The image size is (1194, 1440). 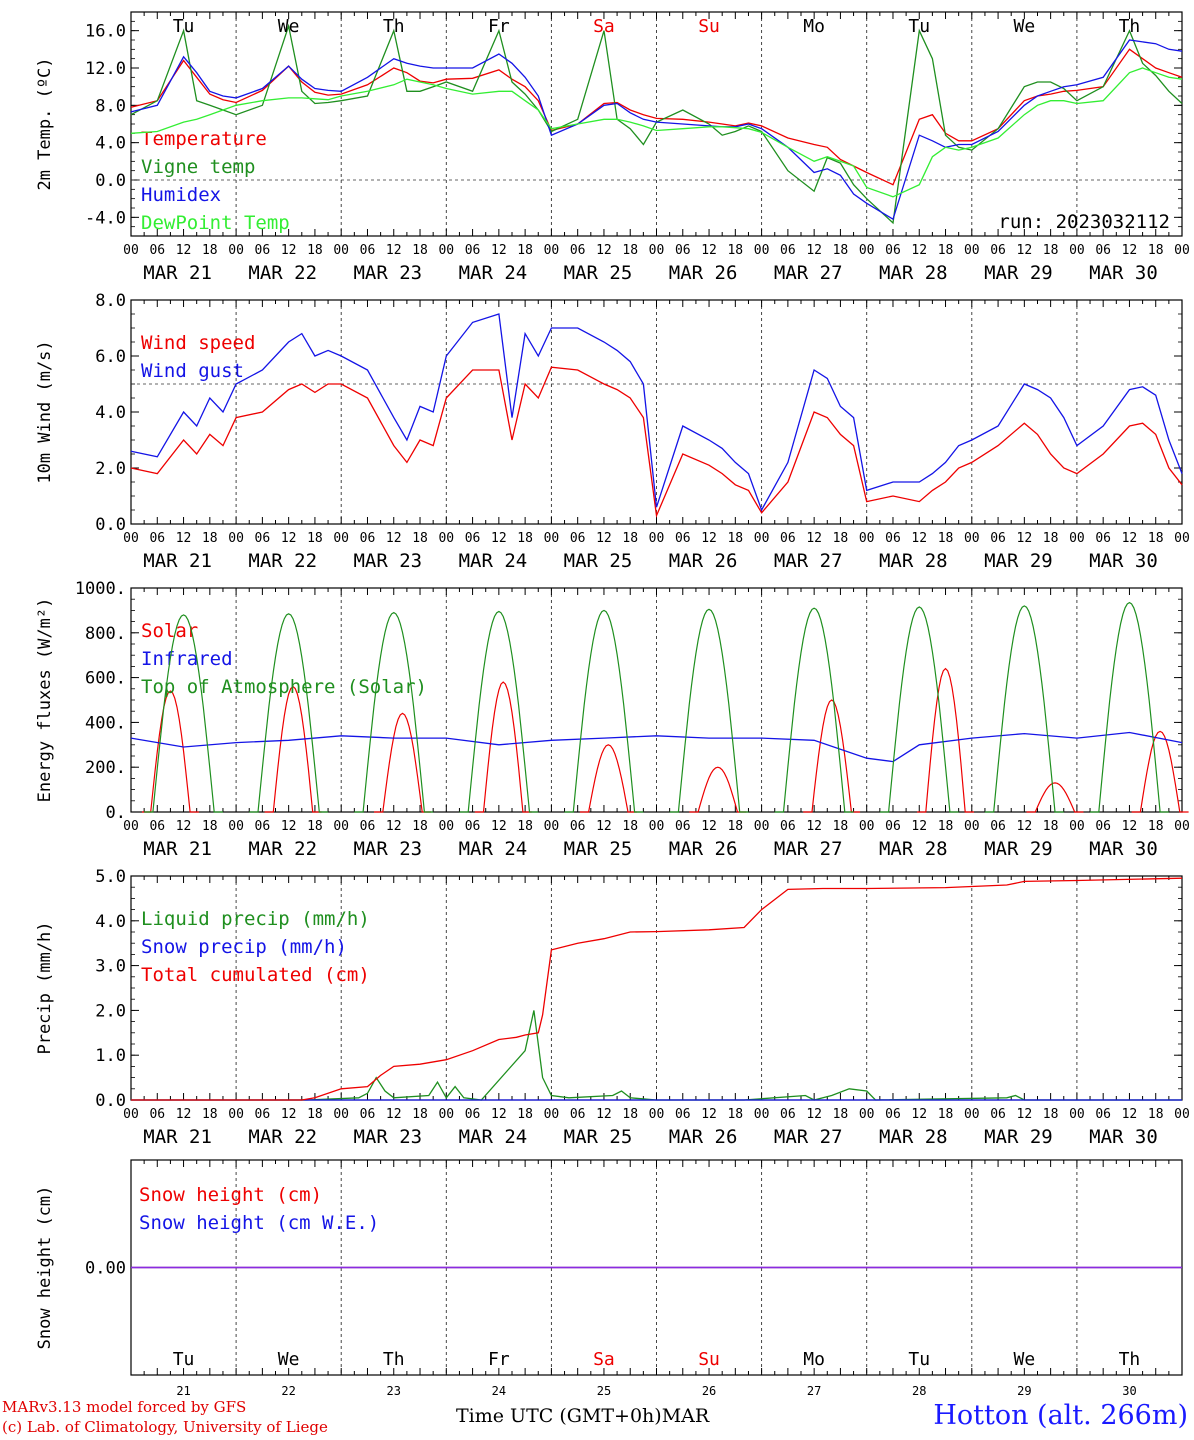 I want to click on day-name: We, so click(x=1025, y=26).